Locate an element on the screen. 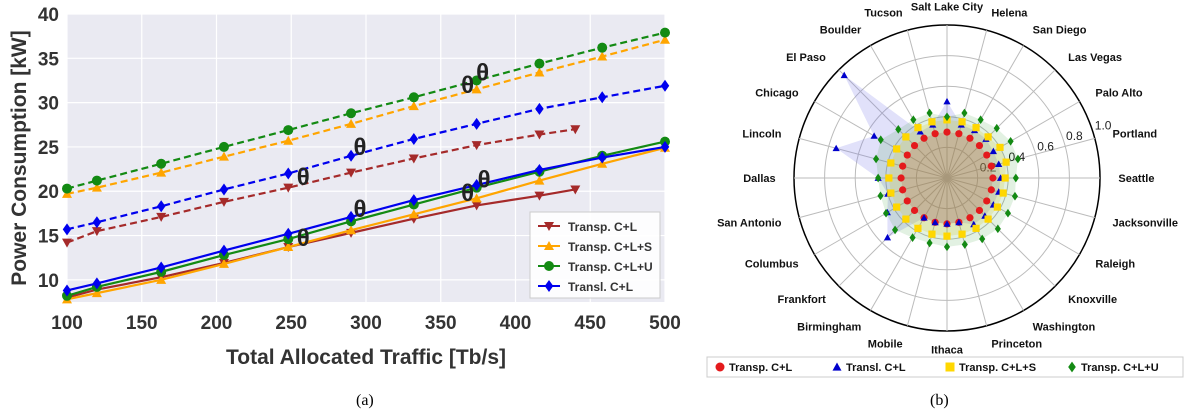  category-label: Helena is located at coordinates (1009, 13).